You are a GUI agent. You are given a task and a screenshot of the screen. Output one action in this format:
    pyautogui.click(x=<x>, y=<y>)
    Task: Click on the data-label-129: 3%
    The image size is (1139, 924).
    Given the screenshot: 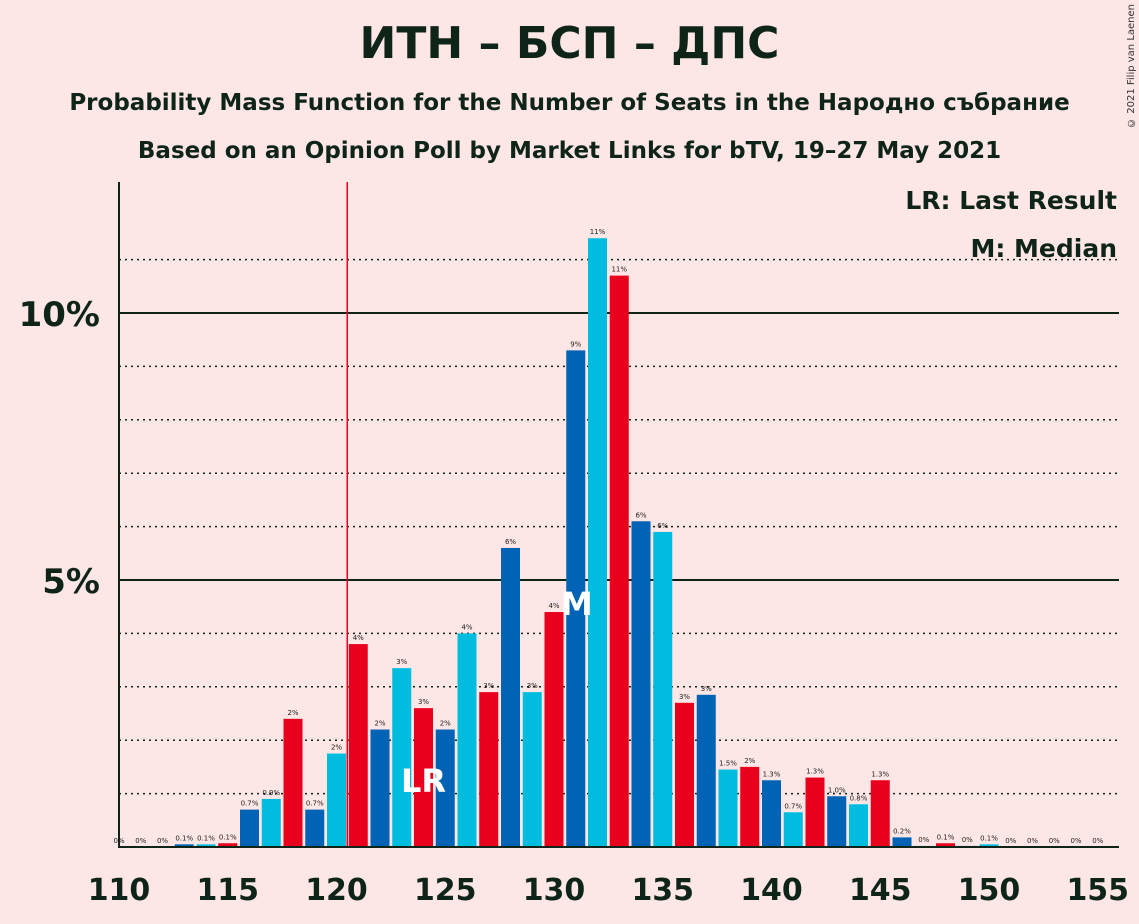 What is the action you would take?
    pyautogui.click(x=532, y=686)
    